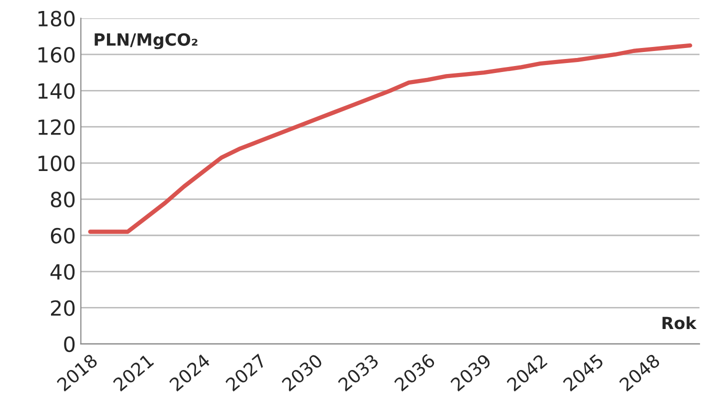  I want to click on y-tick-label: 60, so click(62, 236).